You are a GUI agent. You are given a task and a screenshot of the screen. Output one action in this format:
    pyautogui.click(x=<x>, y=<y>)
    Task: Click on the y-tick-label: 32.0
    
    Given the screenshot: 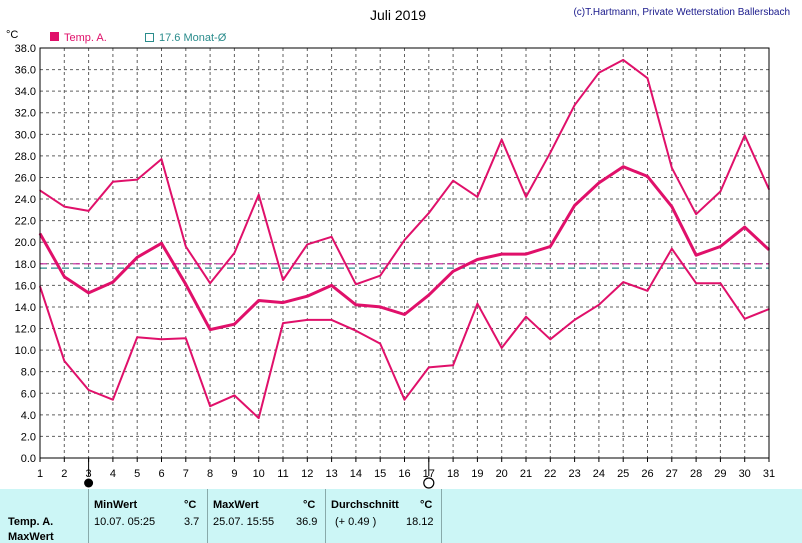 What is the action you would take?
    pyautogui.click(x=25, y=114)
    